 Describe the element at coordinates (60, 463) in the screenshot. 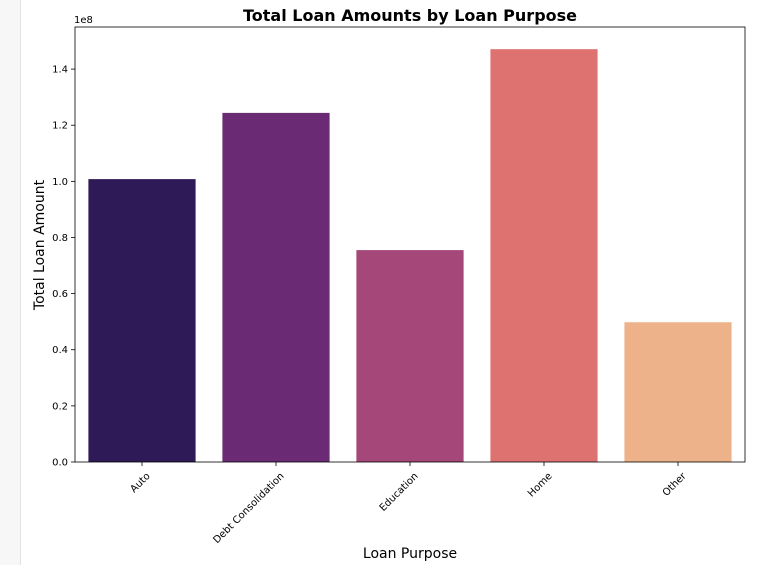

I see `y-tick-label: 0.0` at that location.